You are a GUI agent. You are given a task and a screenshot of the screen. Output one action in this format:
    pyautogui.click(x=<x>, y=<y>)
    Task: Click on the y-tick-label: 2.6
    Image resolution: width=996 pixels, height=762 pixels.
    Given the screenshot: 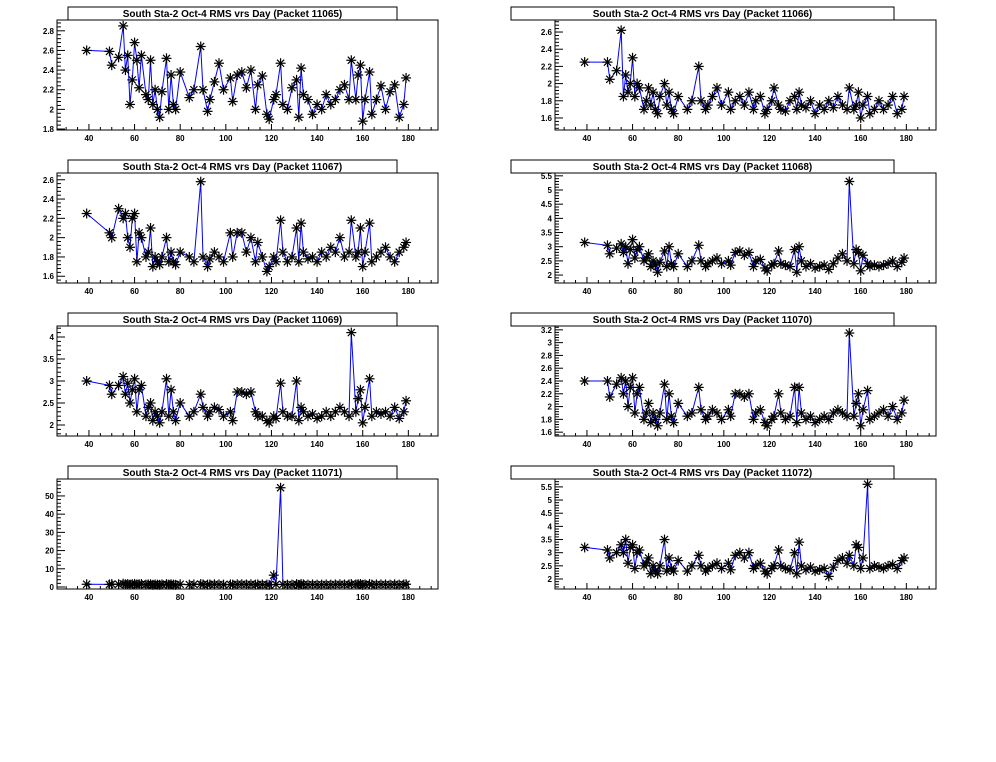 What is the action you would take?
    pyautogui.click(x=49, y=50)
    